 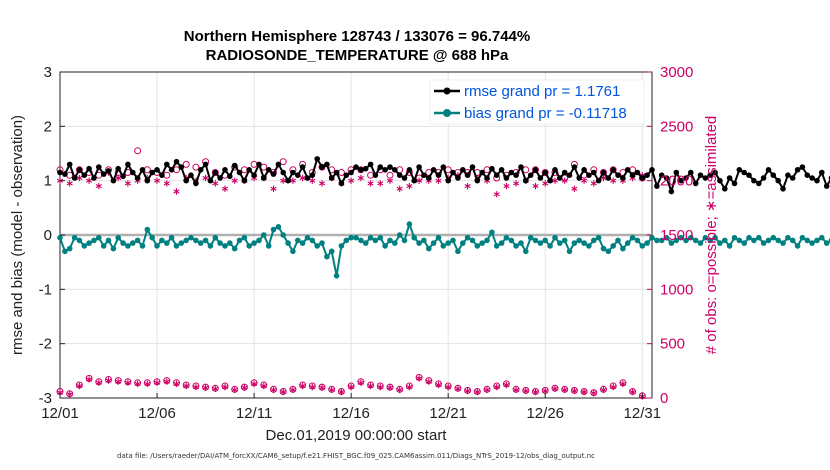 What do you see at coordinates (672, 344) in the screenshot?
I see `y-right-tick-label: 500` at bounding box center [672, 344].